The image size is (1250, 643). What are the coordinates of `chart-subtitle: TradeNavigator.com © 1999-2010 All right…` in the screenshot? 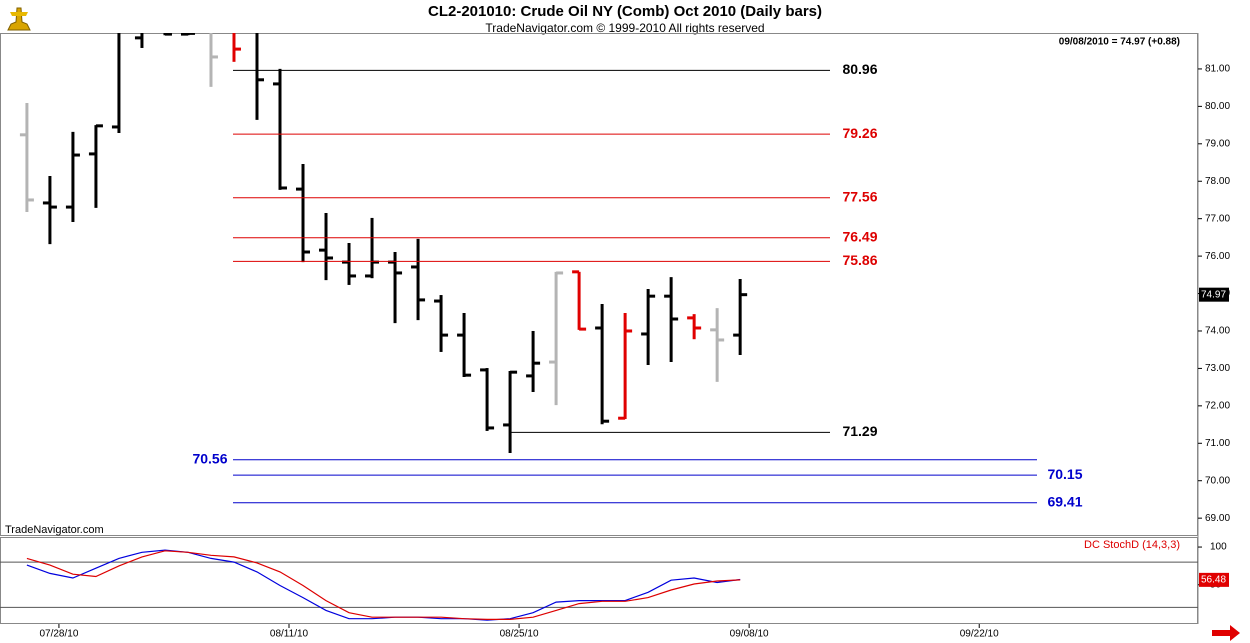 It's located at (624, 28).